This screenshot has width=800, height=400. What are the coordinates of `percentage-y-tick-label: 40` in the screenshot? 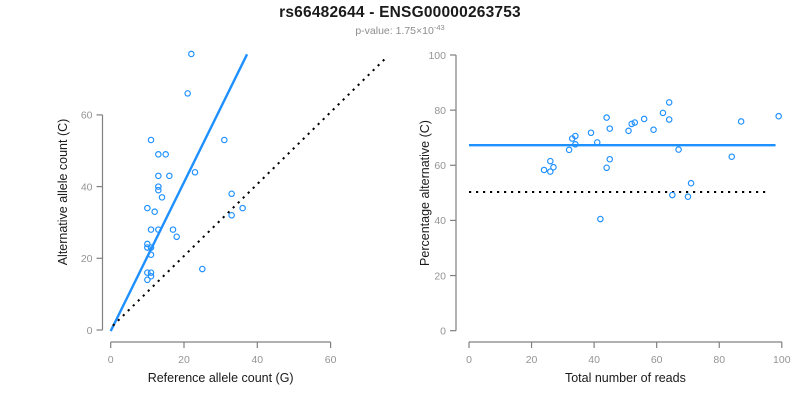 It's located at (440, 221).